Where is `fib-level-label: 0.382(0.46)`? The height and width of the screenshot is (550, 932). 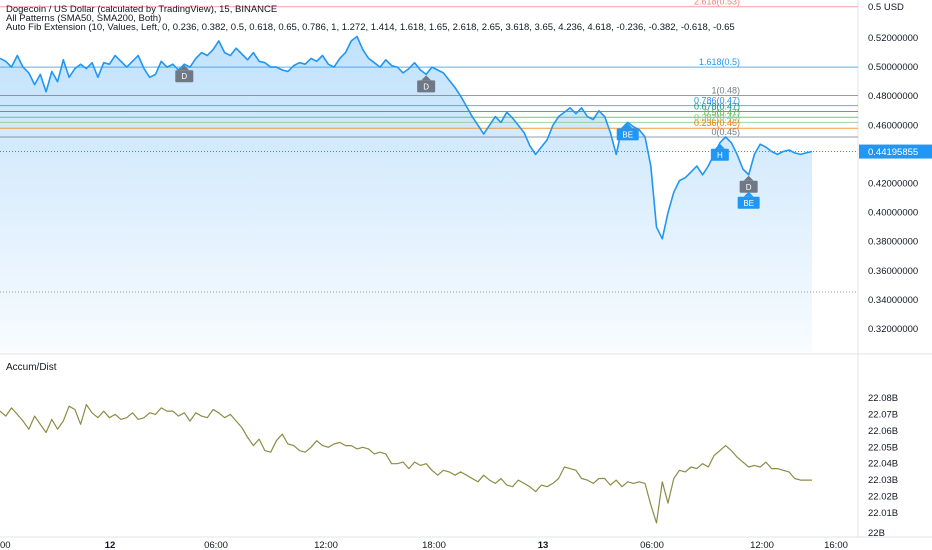
fib-level-label: 0.382(0.46) is located at coordinates (717, 117).